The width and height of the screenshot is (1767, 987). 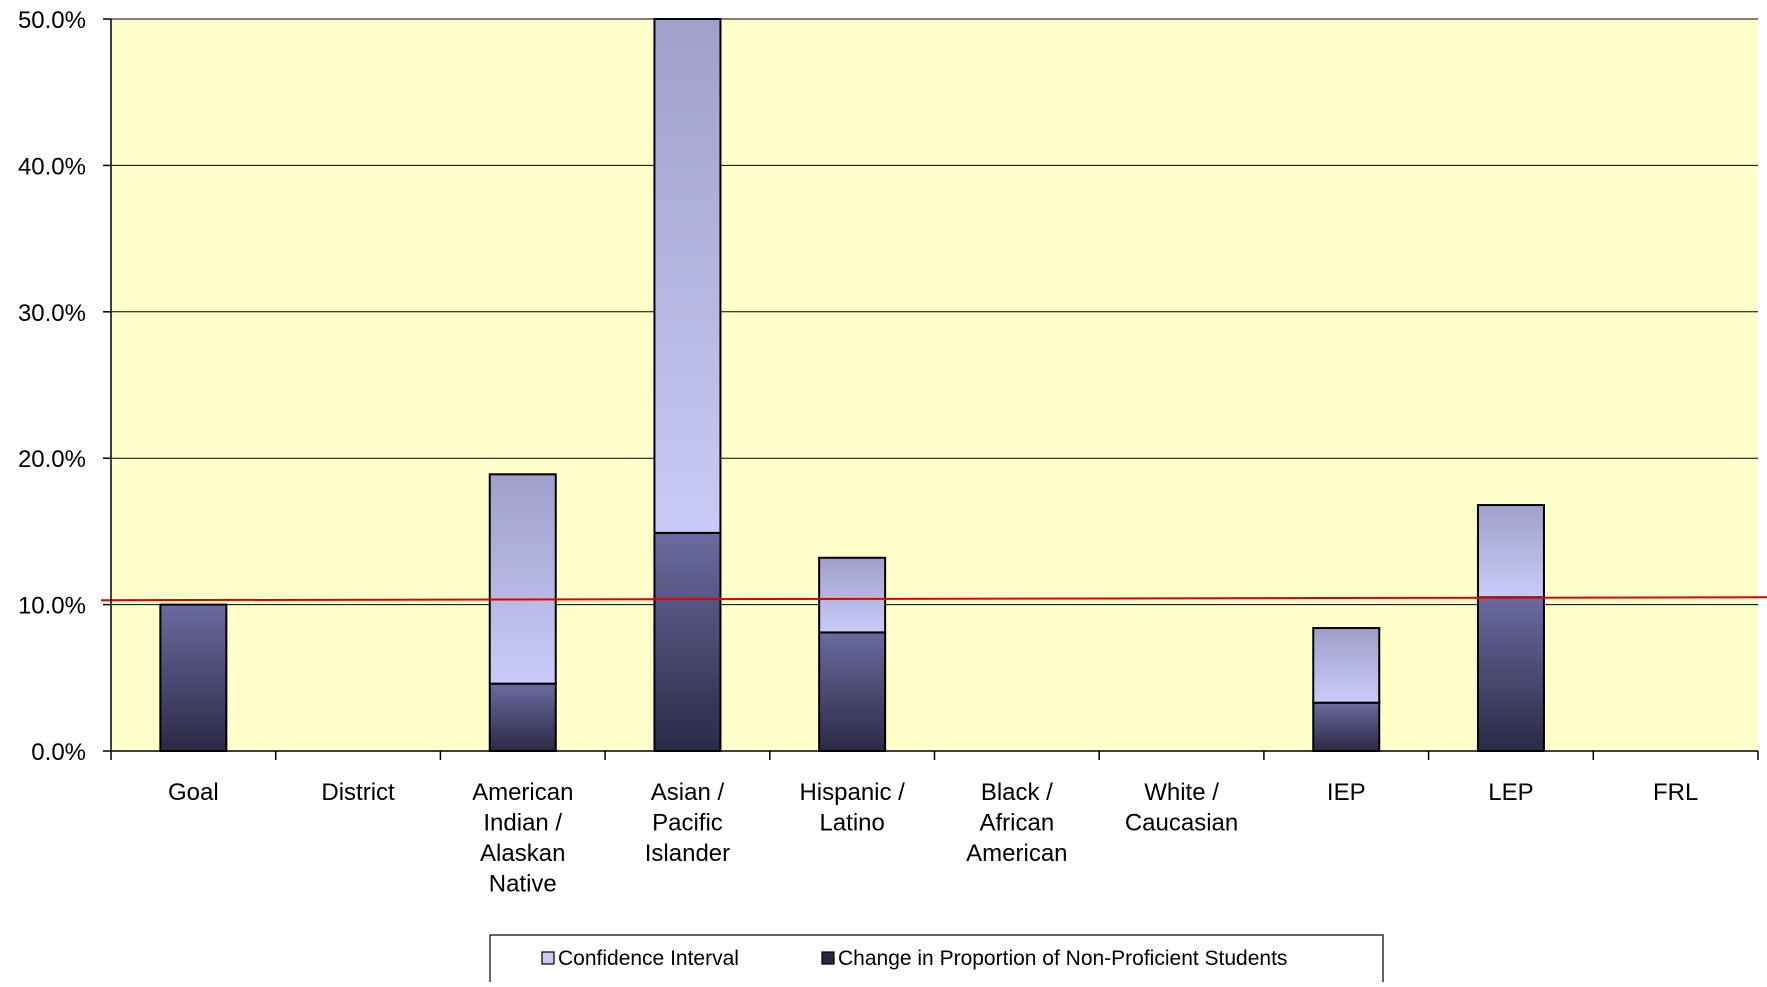 I want to click on x-tick-label: Goal, so click(x=193, y=792).